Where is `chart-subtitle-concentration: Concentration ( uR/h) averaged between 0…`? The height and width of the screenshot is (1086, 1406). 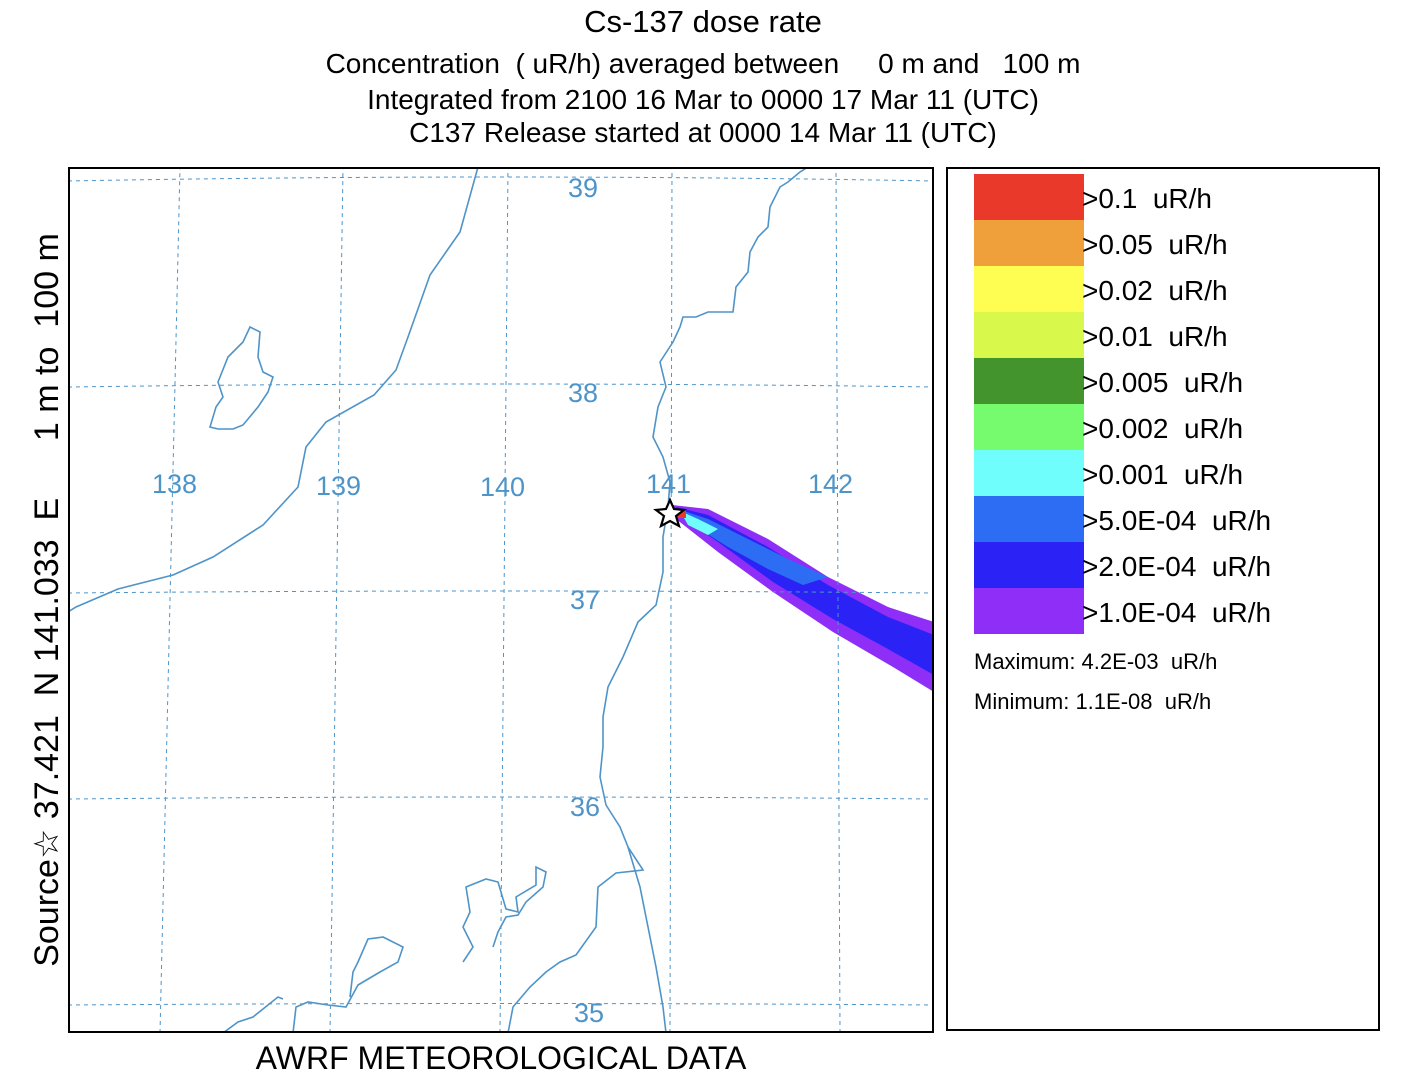 chart-subtitle-concentration: Concentration ( uR/h) averaged between 0… is located at coordinates (703, 63).